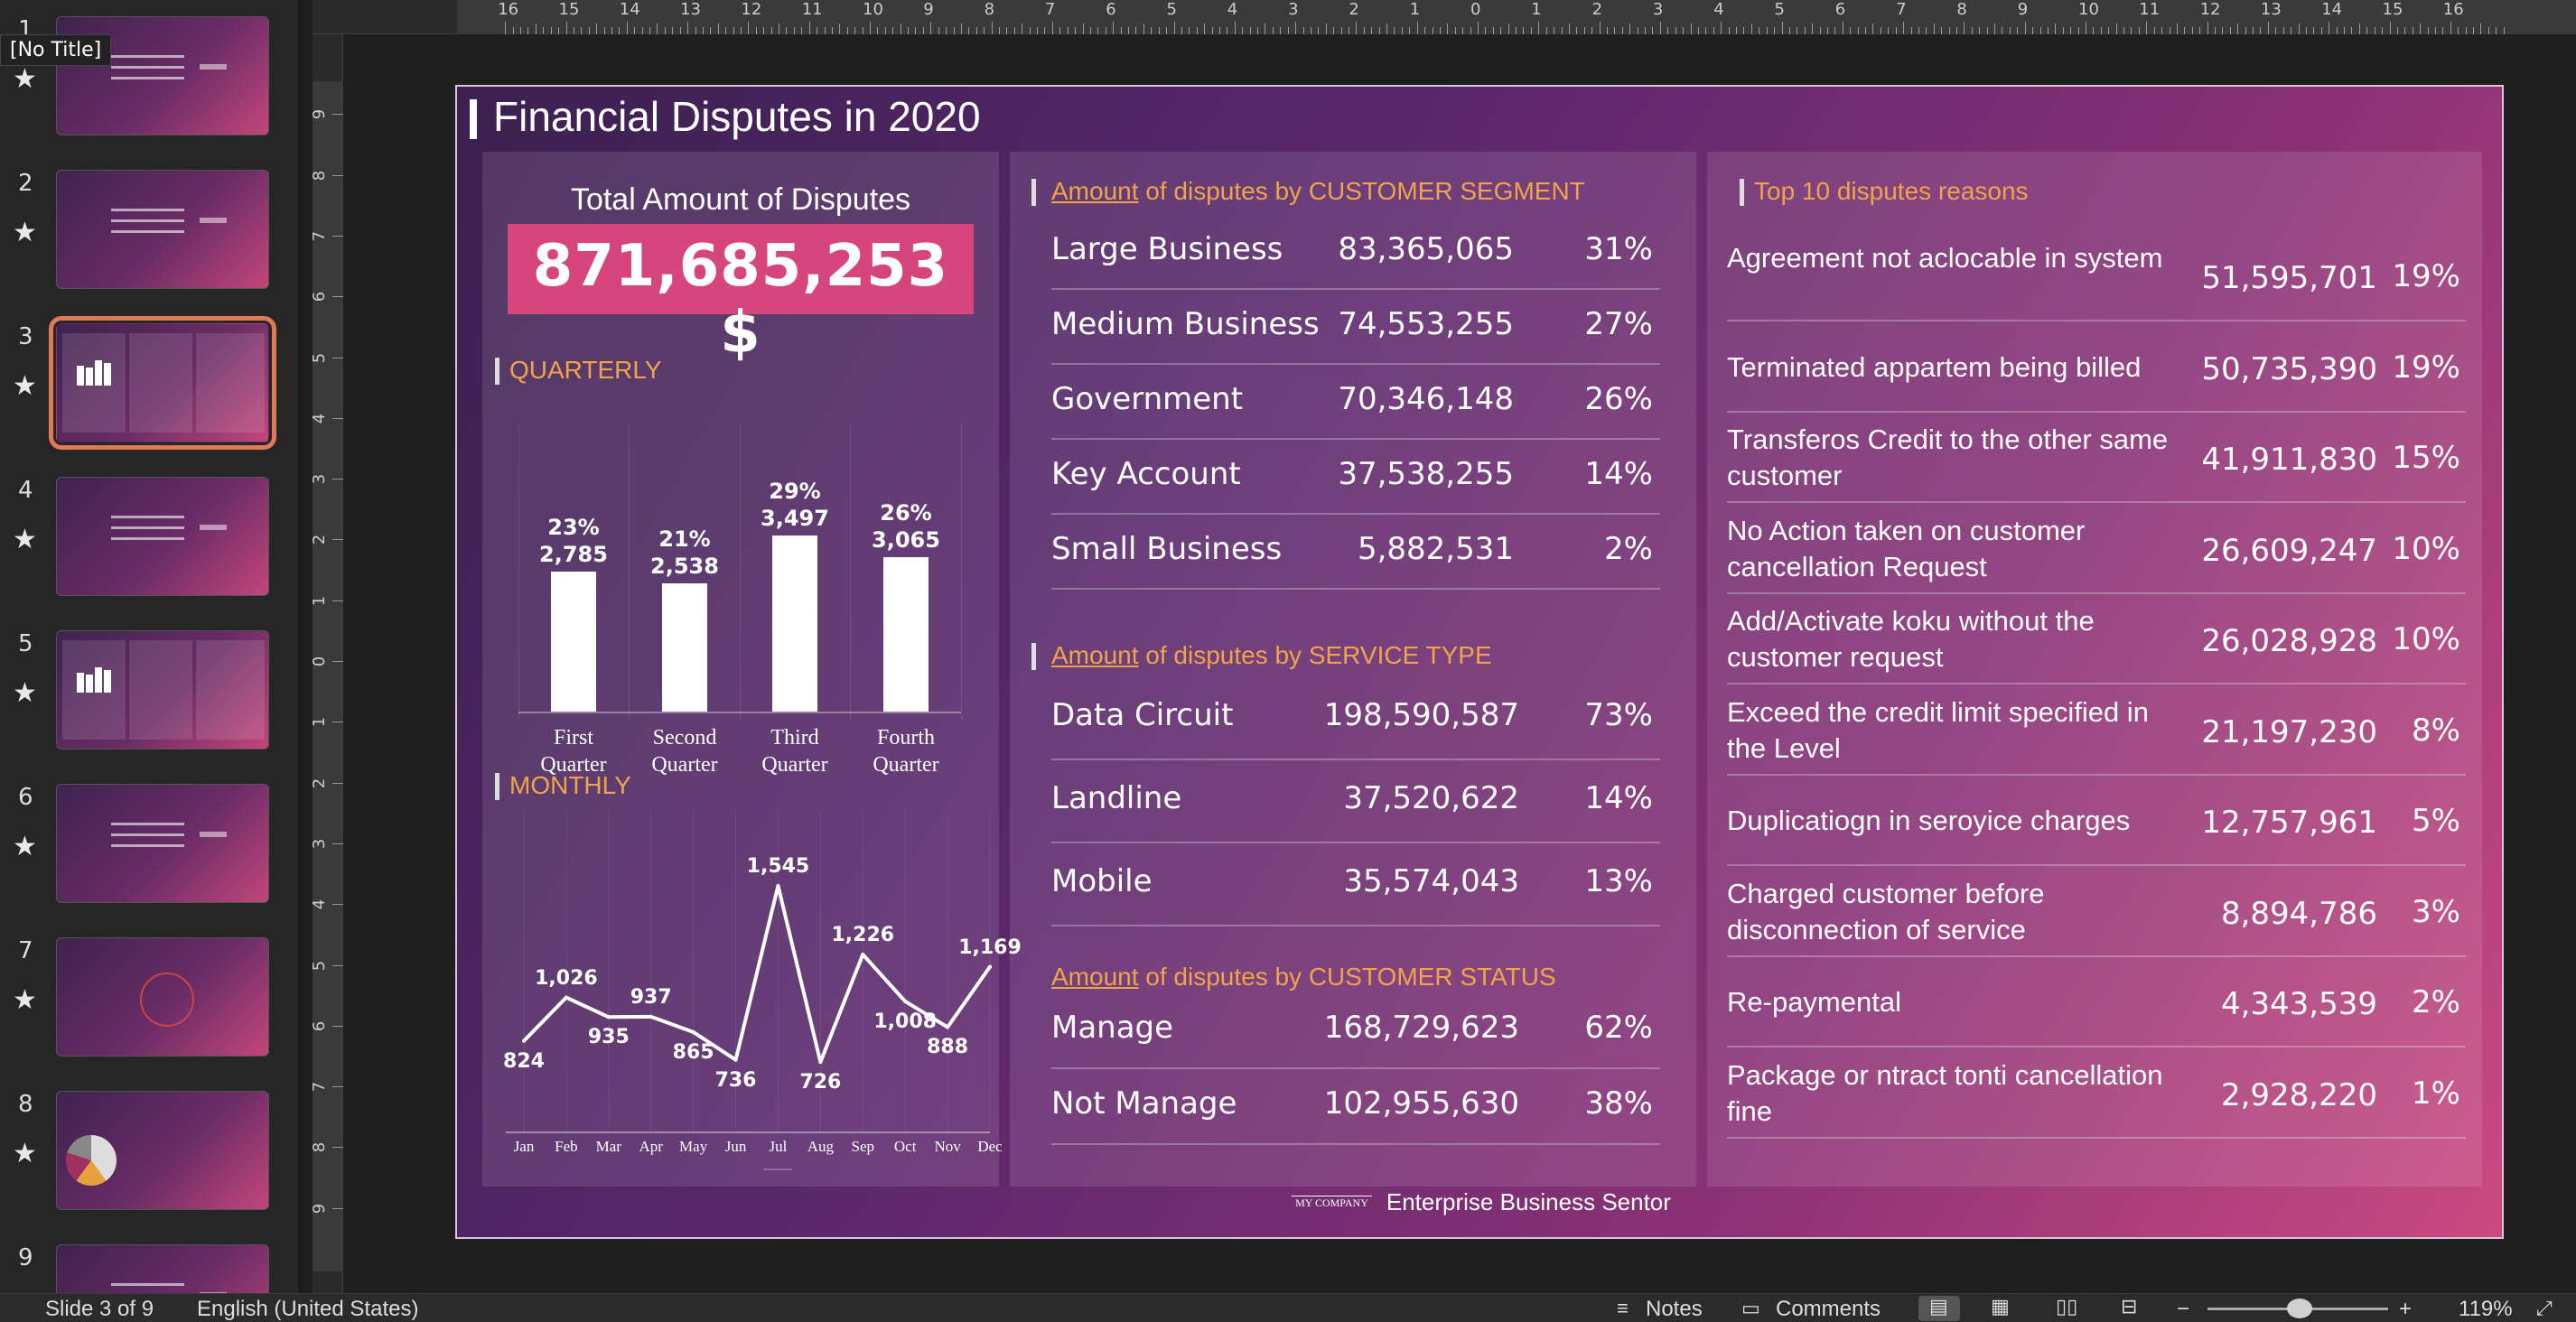 This screenshot has height=1322, width=2576. Describe the element at coordinates (948, 1047) in the screenshot. I see `monthly-value-label: 888` at that location.